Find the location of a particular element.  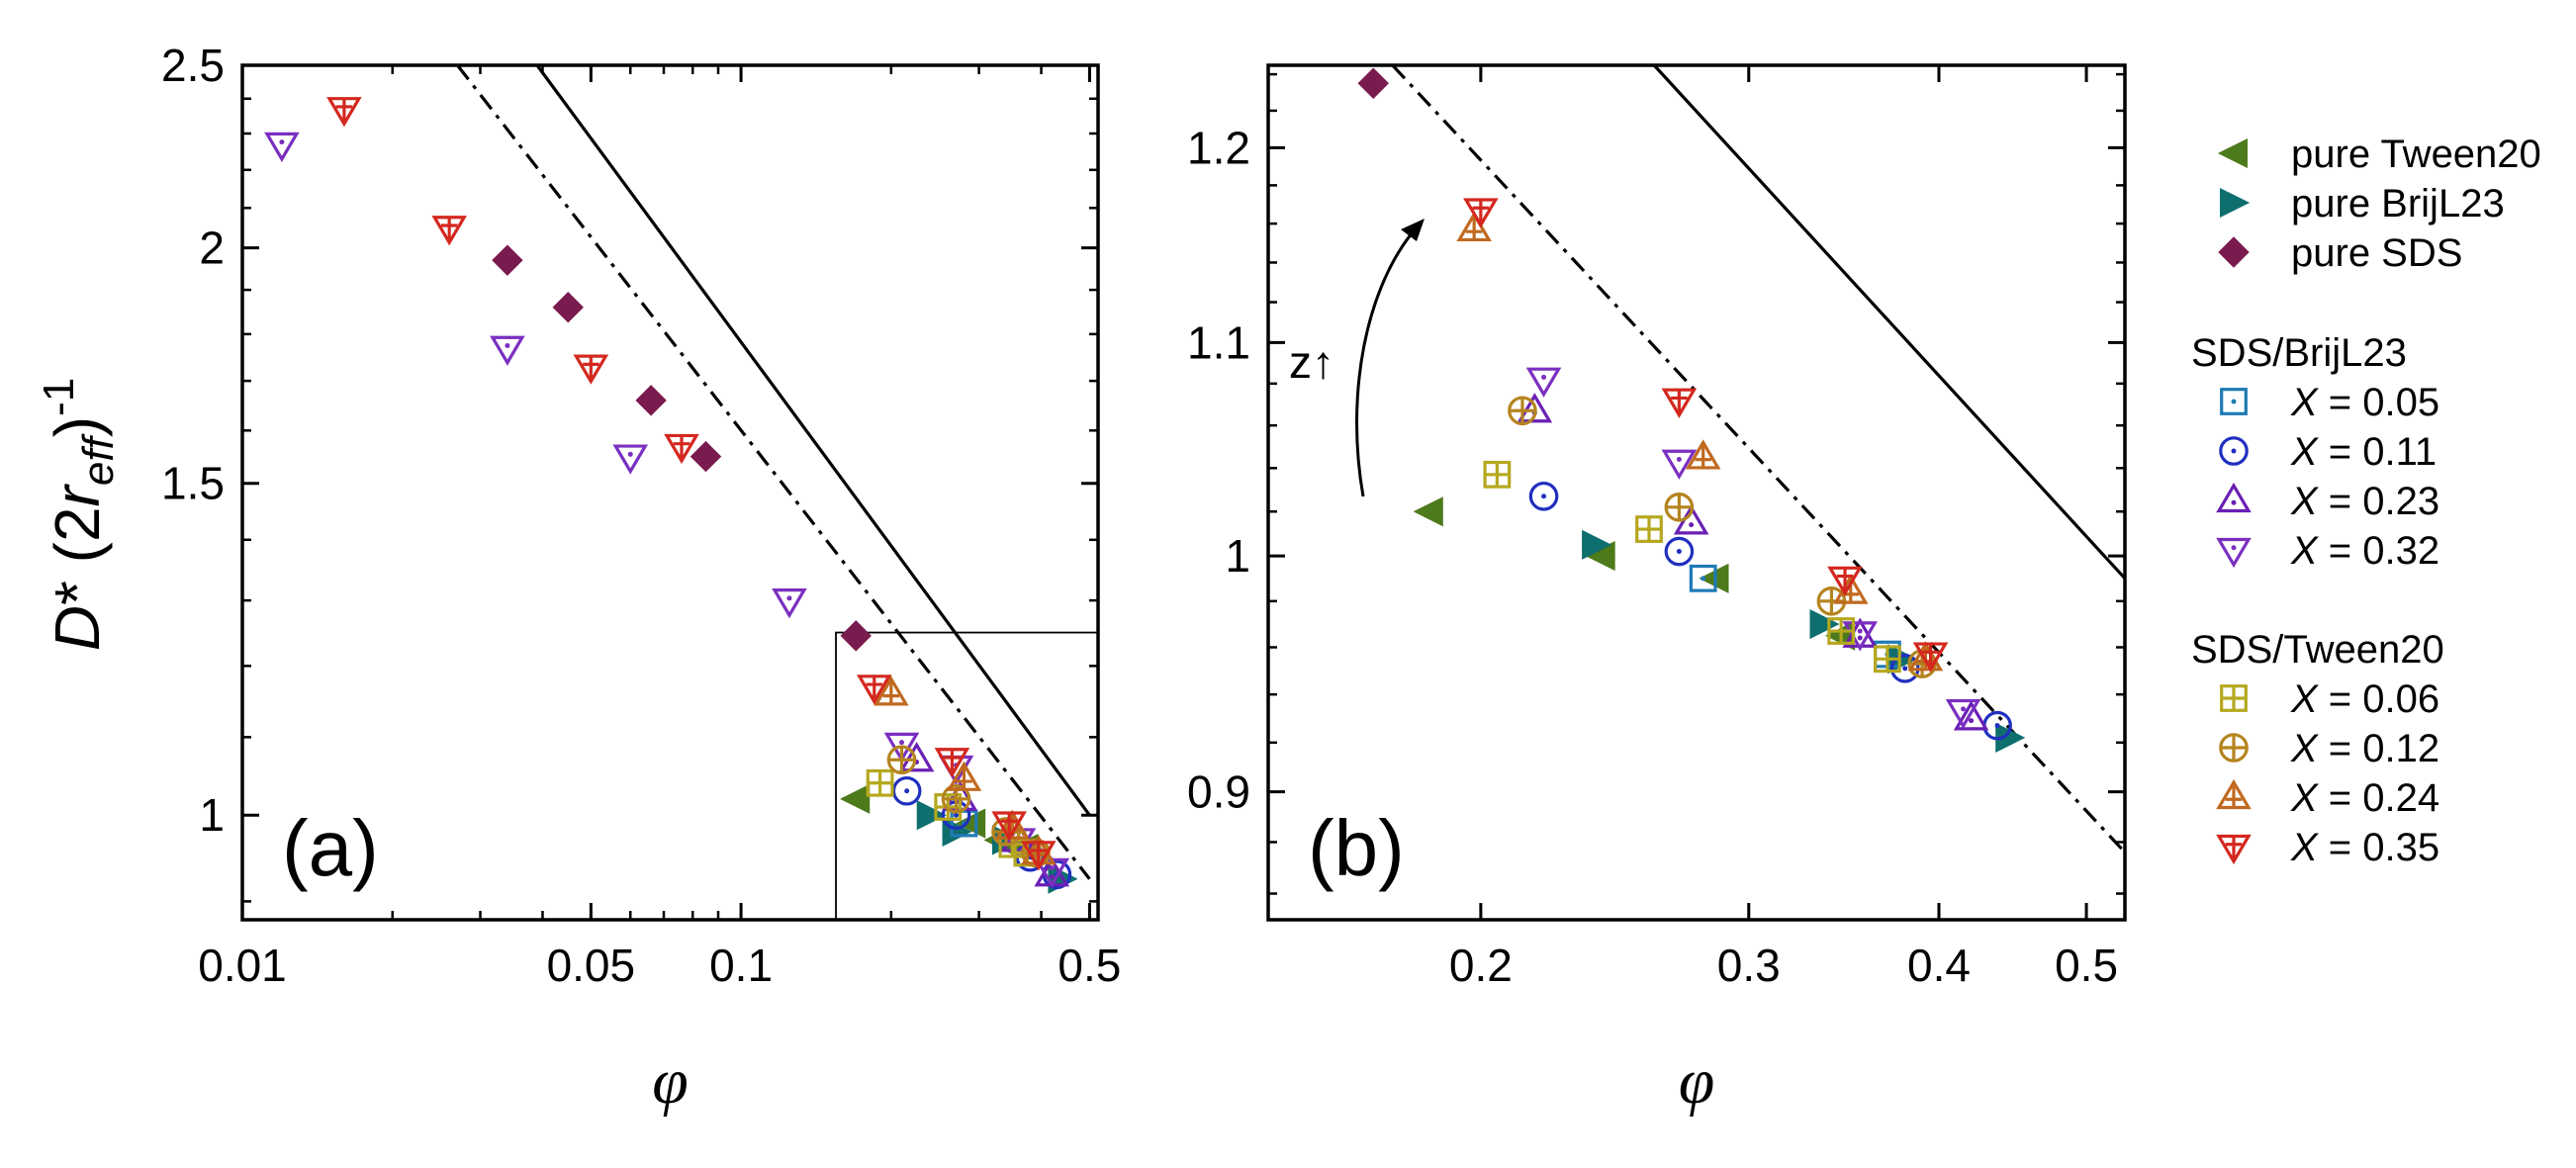

x-tick-label: 0.05 is located at coordinates (591, 965).